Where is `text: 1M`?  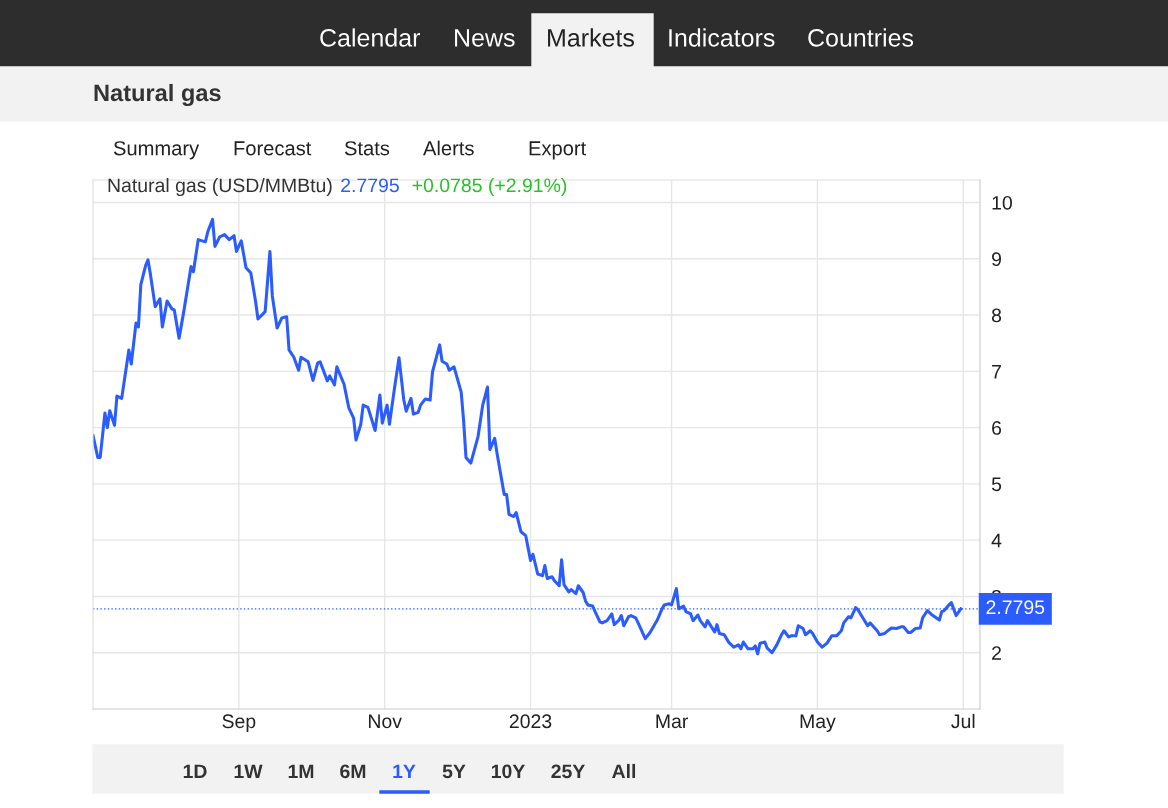 text: 1M is located at coordinates (301, 771).